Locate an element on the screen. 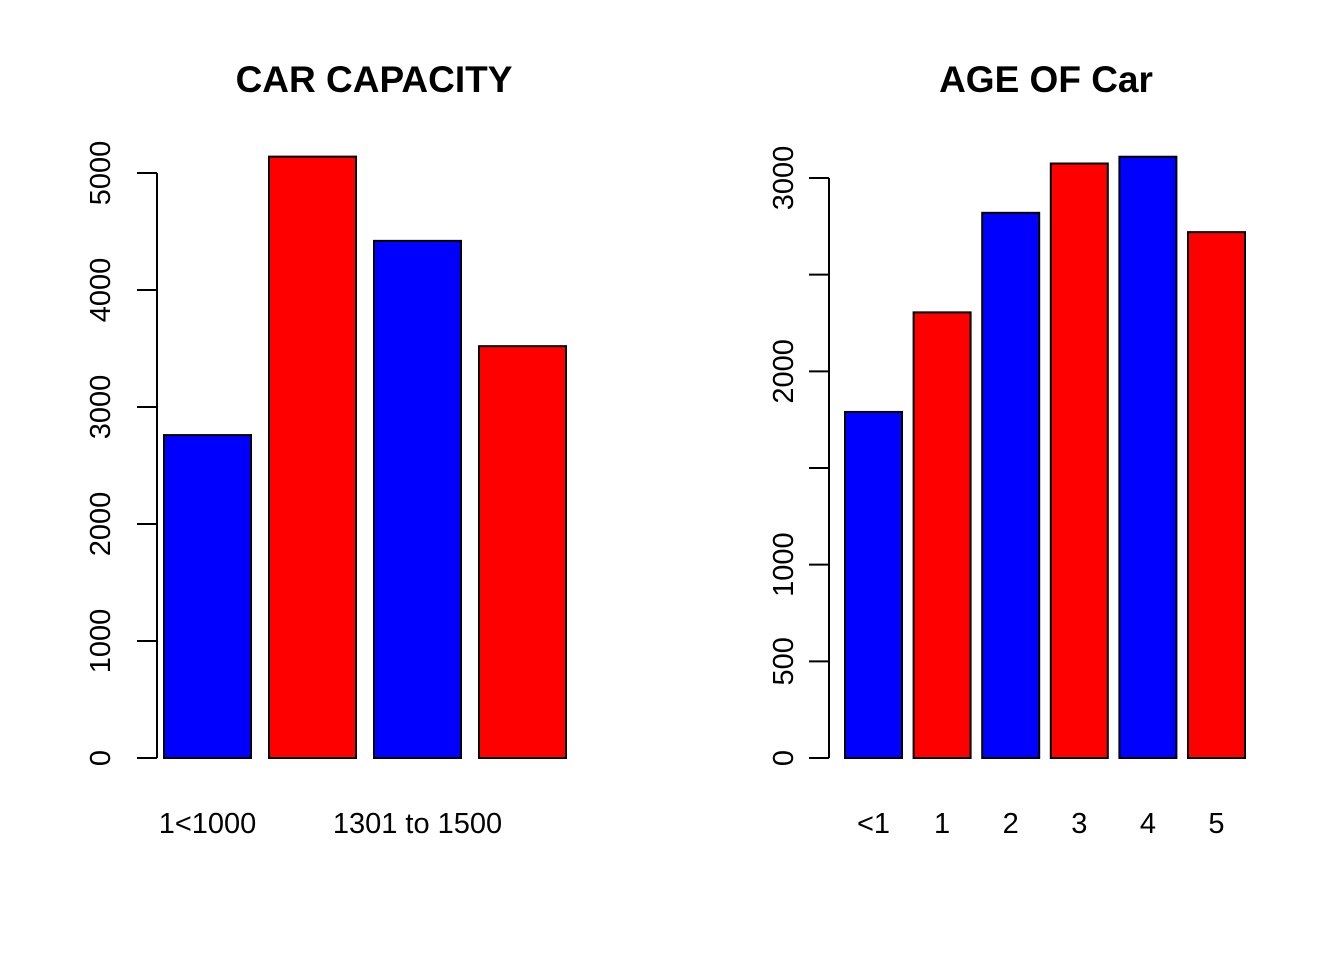 This screenshot has width=1344, height=960. y-tick-label: 5000 is located at coordinates (101, 173).